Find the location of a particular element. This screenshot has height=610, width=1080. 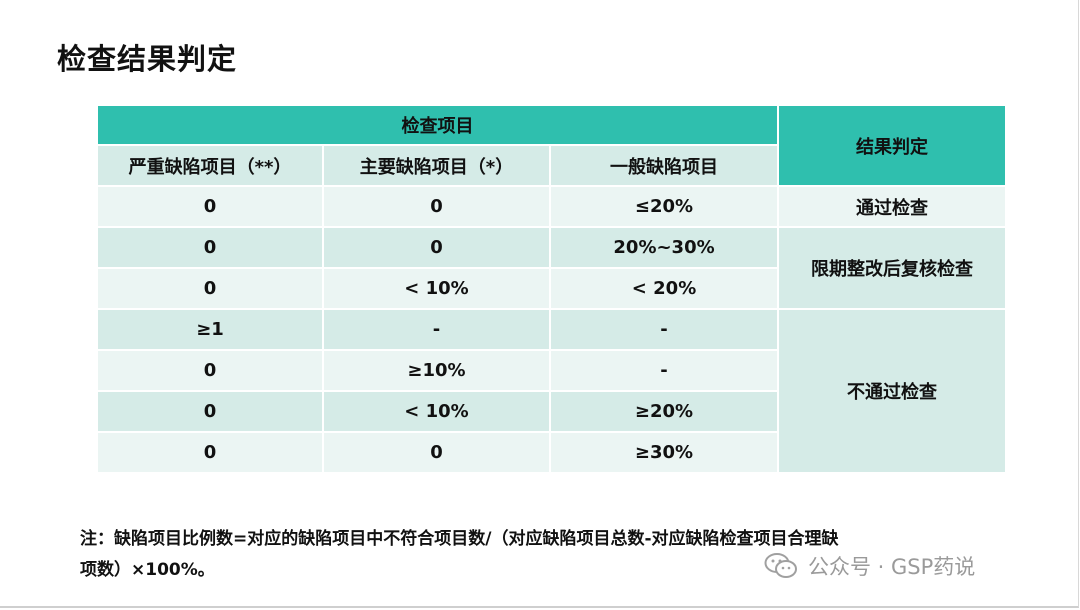

wechat-icon is located at coordinates (780, 565).